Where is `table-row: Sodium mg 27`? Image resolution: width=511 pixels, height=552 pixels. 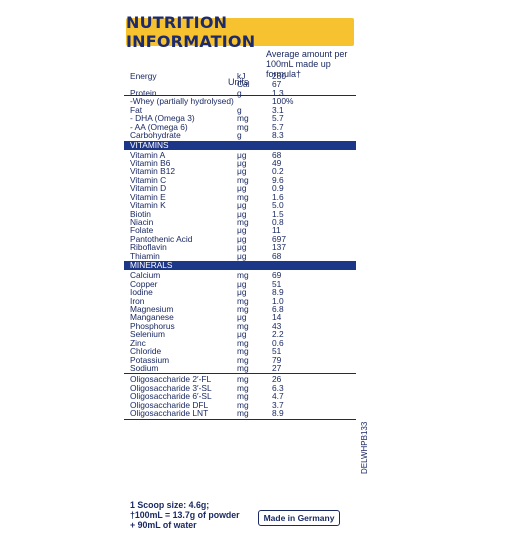 table-row: Sodium mg 27 is located at coordinates (240, 368).